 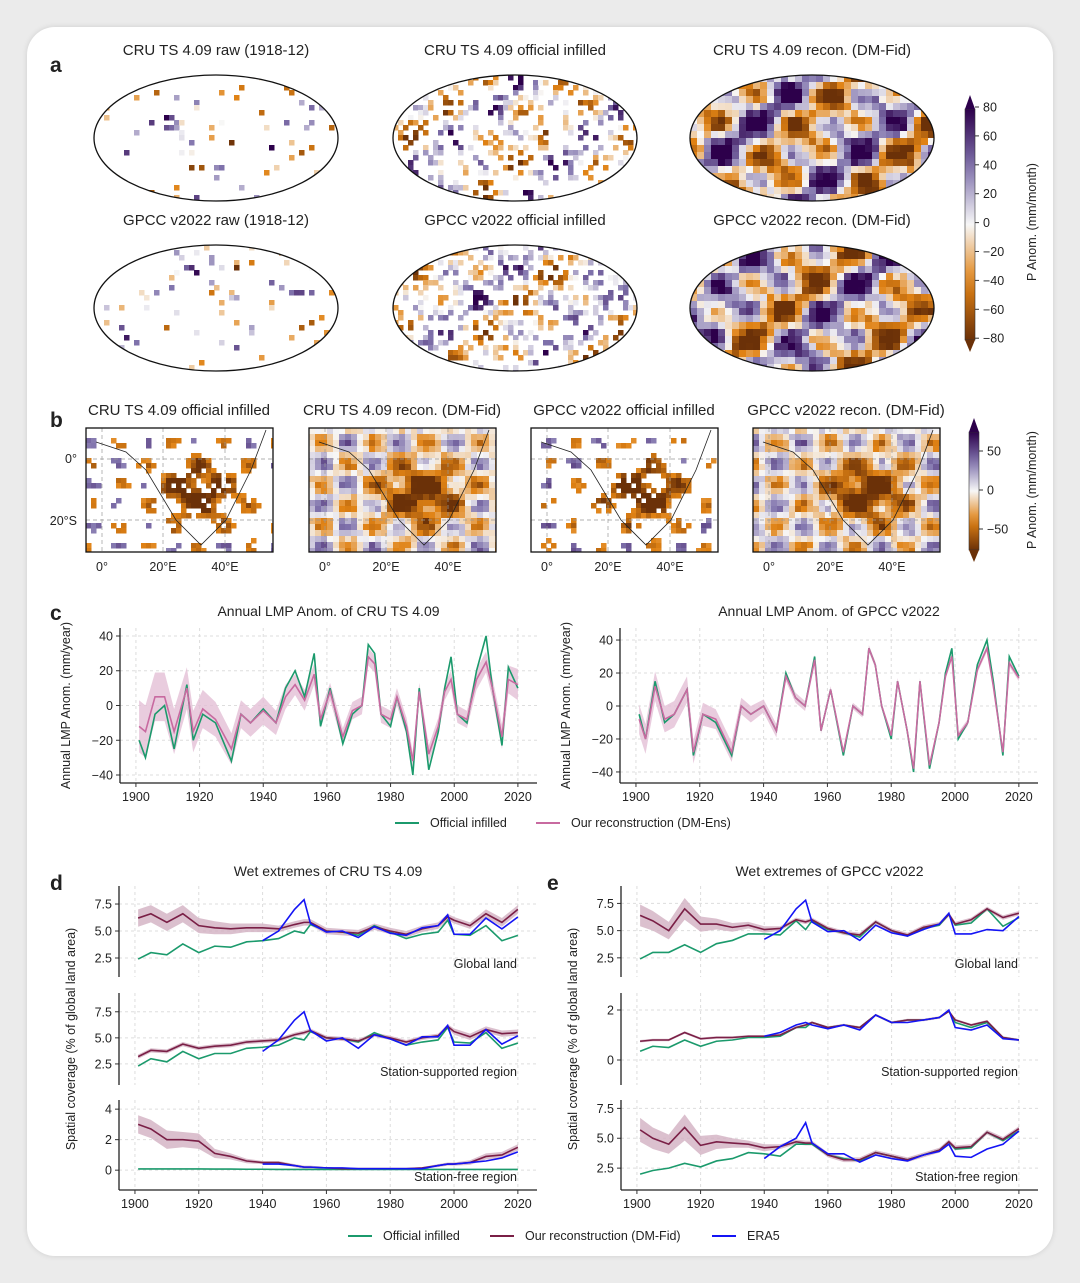 What do you see at coordinates (56, 883) in the screenshot?
I see `panel-label: d` at bounding box center [56, 883].